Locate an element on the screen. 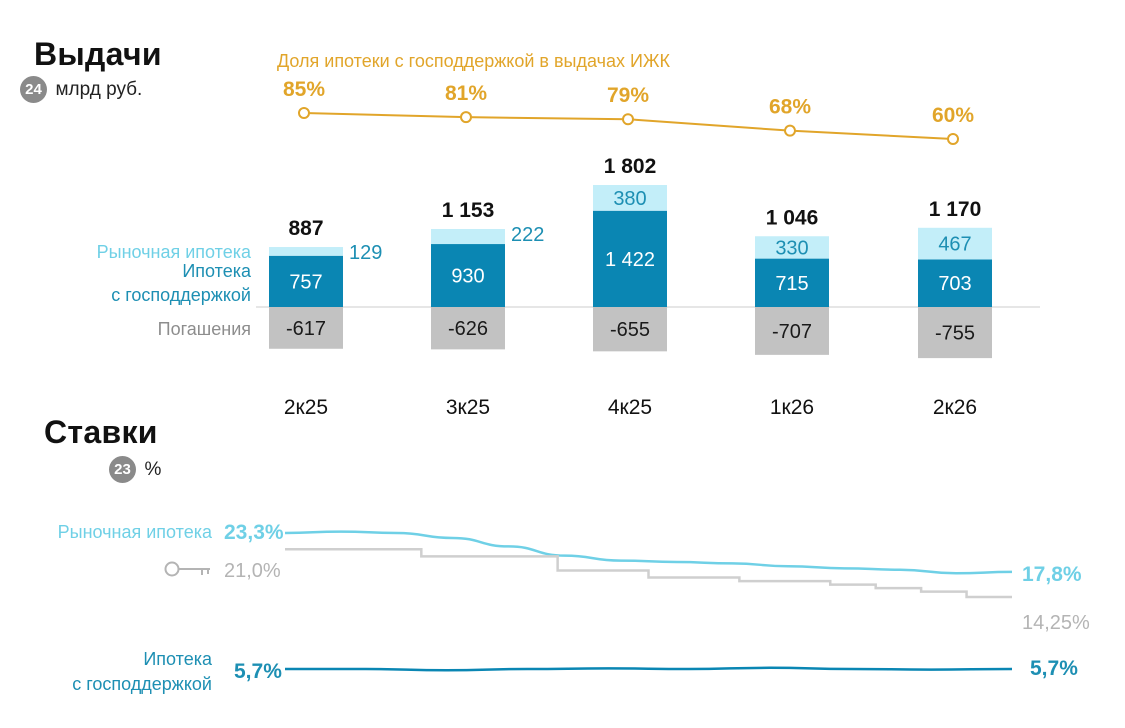  issuance-unit-row: 24 млрд руб. is located at coordinates (81, 89).